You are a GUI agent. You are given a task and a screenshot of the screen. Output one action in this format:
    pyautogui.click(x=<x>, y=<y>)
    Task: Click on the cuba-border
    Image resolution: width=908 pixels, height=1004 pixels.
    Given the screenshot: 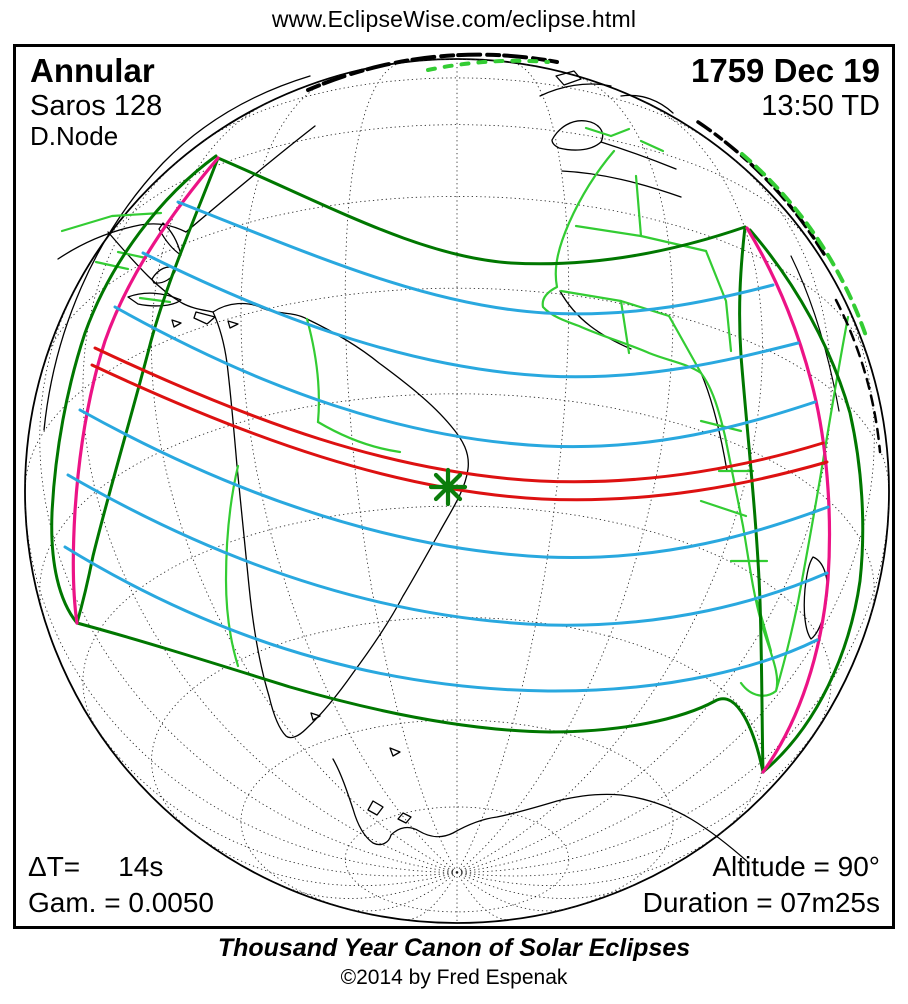 What is the action you would take?
    pyautogui.click(x=155, y=300)
    